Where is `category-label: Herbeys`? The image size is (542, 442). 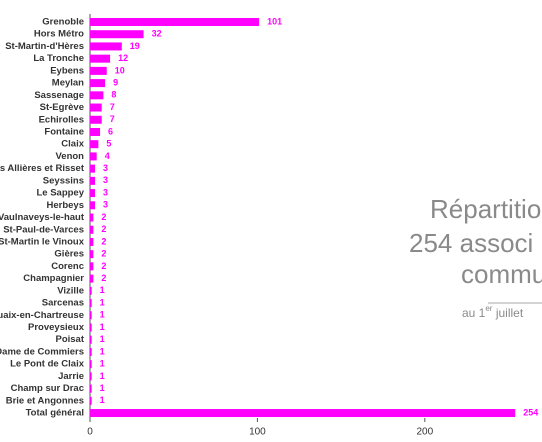
category-label: Herbeys is located at coordinates (66, 205).